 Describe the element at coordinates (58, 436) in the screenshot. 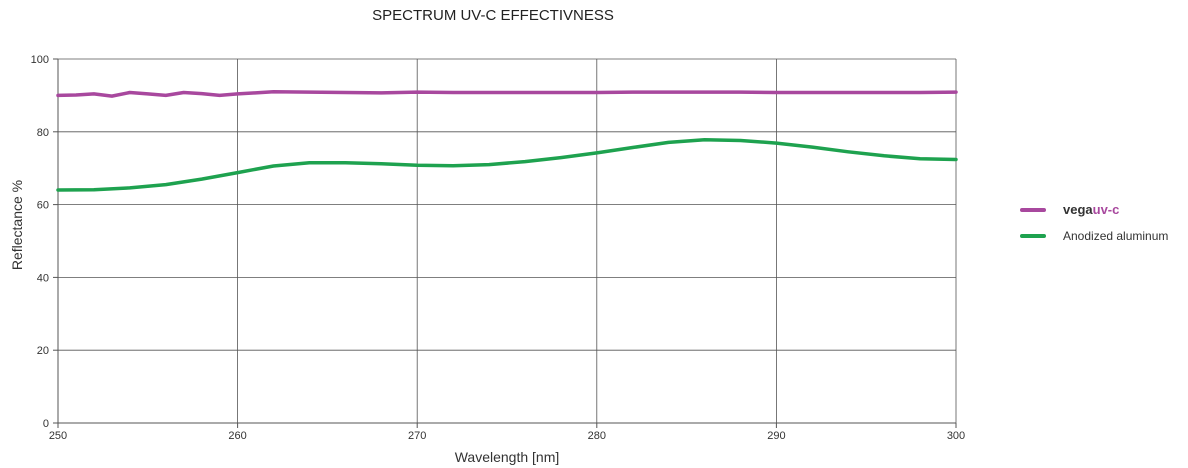

I see `x-tick-label-250: 250` at that location.